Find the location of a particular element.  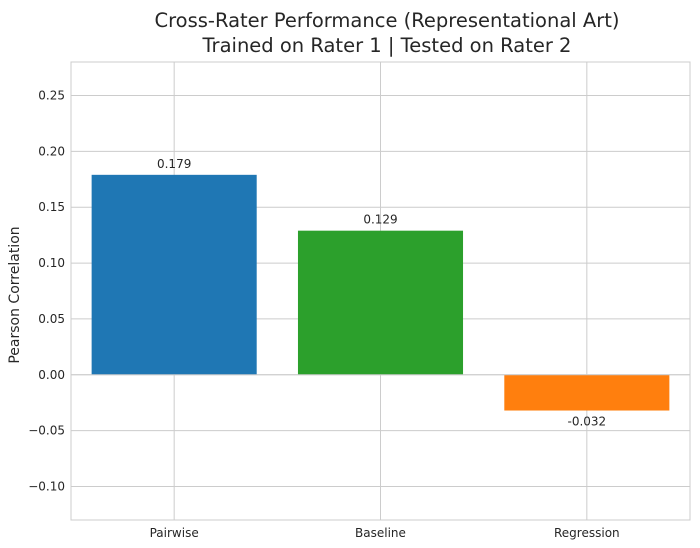

data-label-pairwise: 0.179 is located at coordinates (174, 164).